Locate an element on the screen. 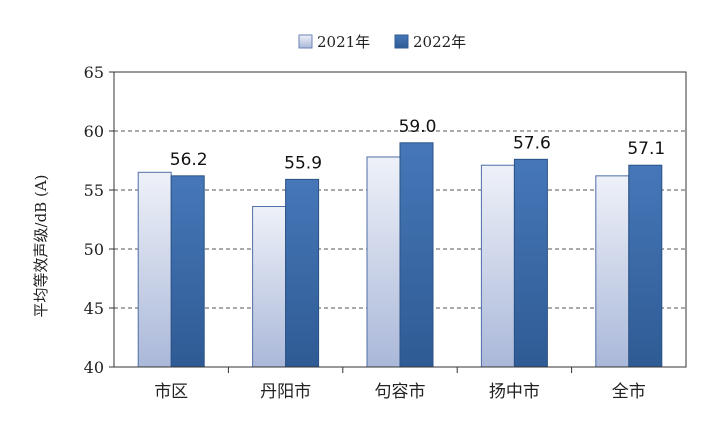 The image size is (708, 434). legend-label-2022: 2022年 is located at coordinates (439, 42).